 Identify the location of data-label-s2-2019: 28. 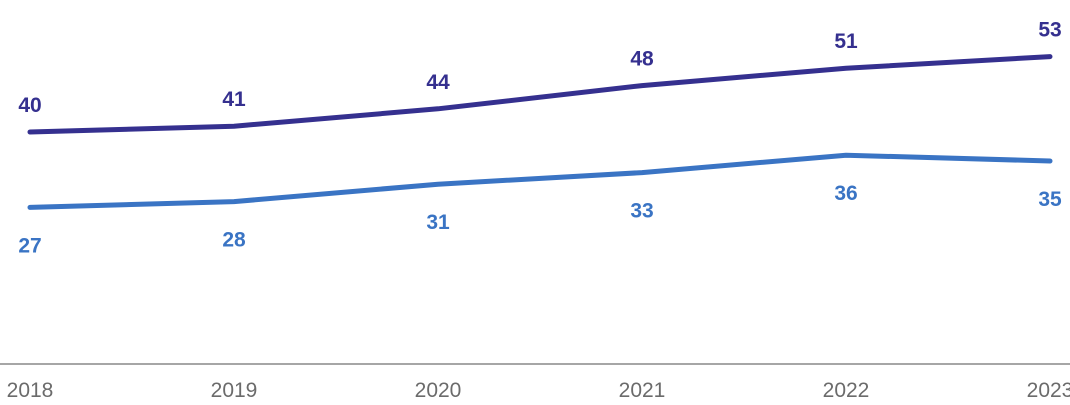
(234, 240).